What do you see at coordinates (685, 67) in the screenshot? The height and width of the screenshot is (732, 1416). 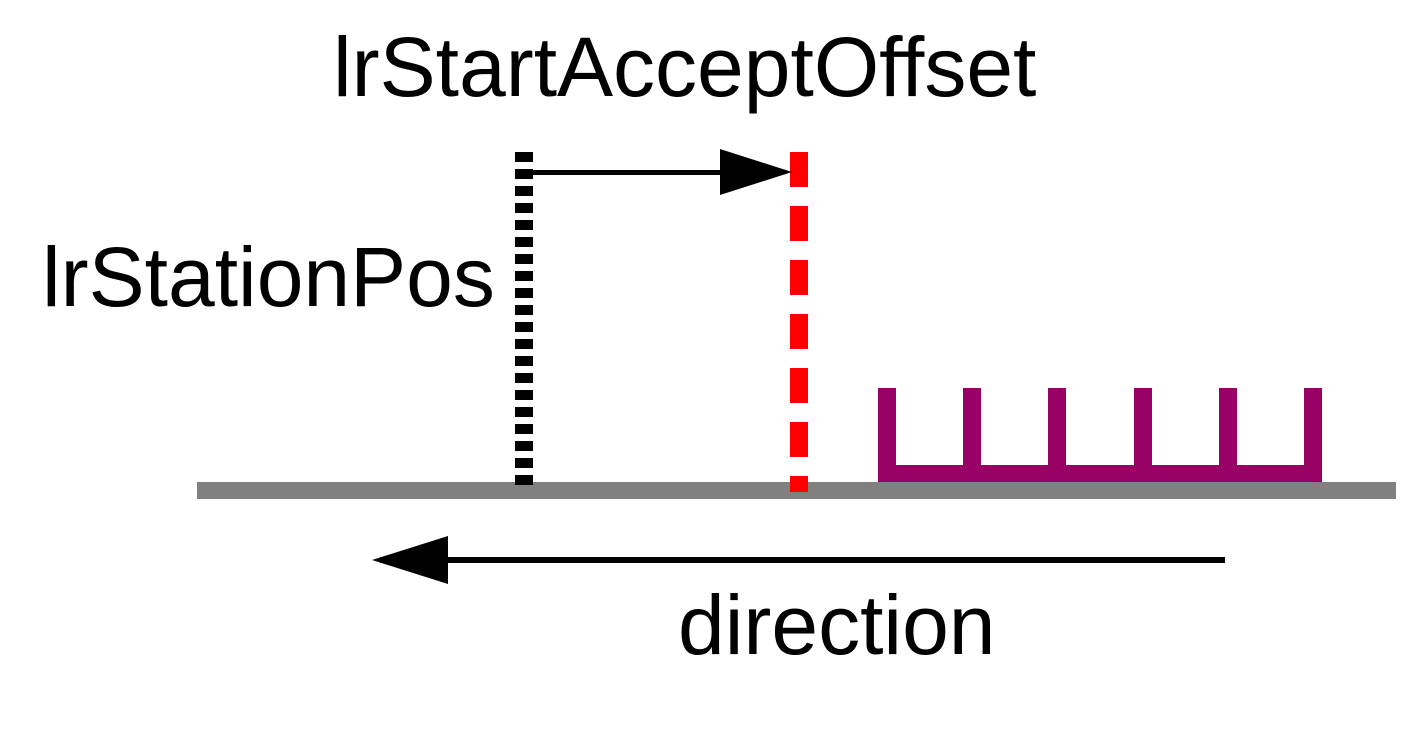 I see `start-accept-offset-label: lrStartAcceptOffset` at bounding box center [685, 67].